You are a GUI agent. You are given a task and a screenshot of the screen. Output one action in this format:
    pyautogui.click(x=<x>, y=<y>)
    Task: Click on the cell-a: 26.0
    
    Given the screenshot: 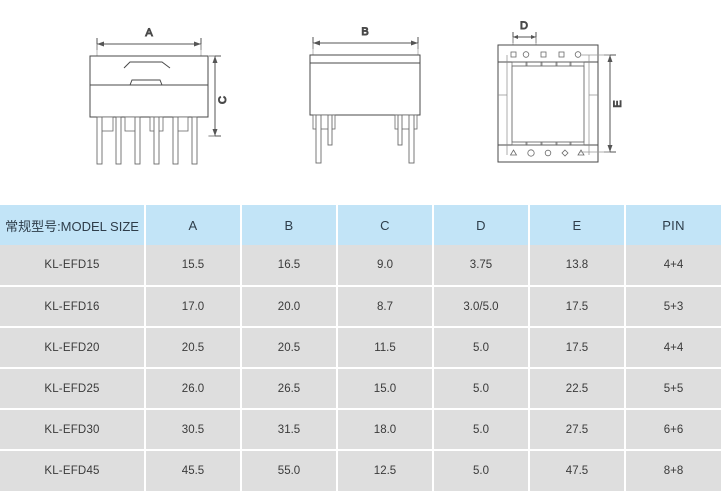 What is the action you would take?
    pyautogui.click(x=193, y=389)
    